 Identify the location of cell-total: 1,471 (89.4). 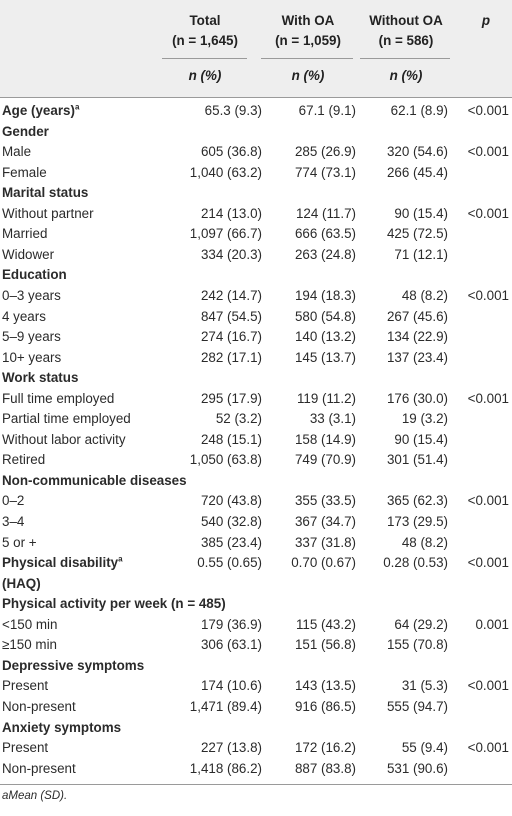
(225, 706).